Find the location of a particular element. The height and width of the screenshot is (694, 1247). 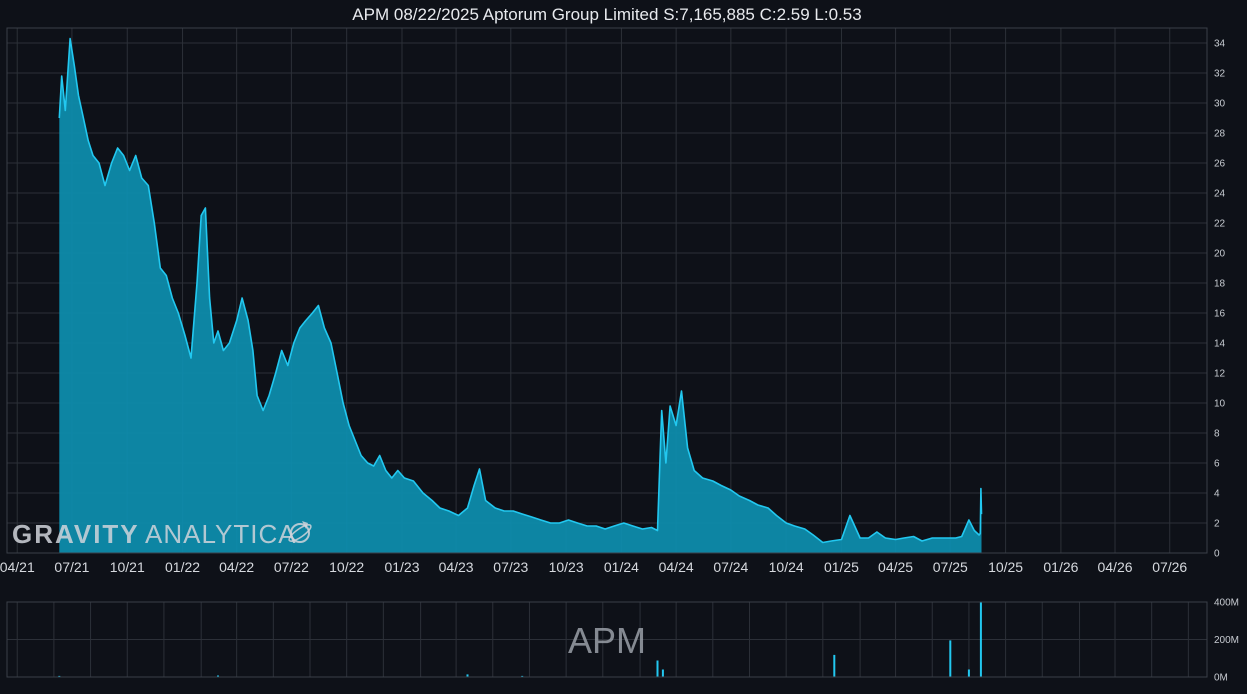

watermark-word-light: ANALYTICA is located at coordinates (221, 534).